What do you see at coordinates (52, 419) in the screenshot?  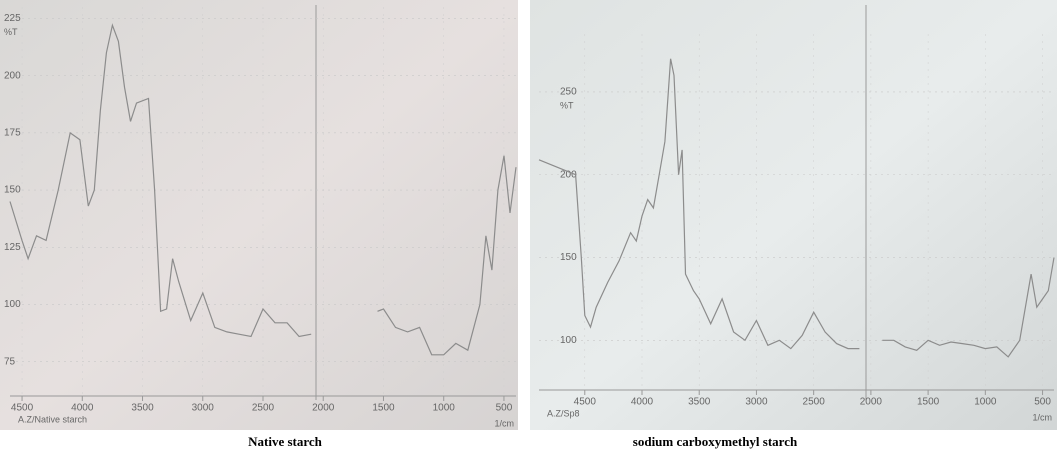 I see `sample-label: A.Z/Native starch` at bounding box center [52, 419].